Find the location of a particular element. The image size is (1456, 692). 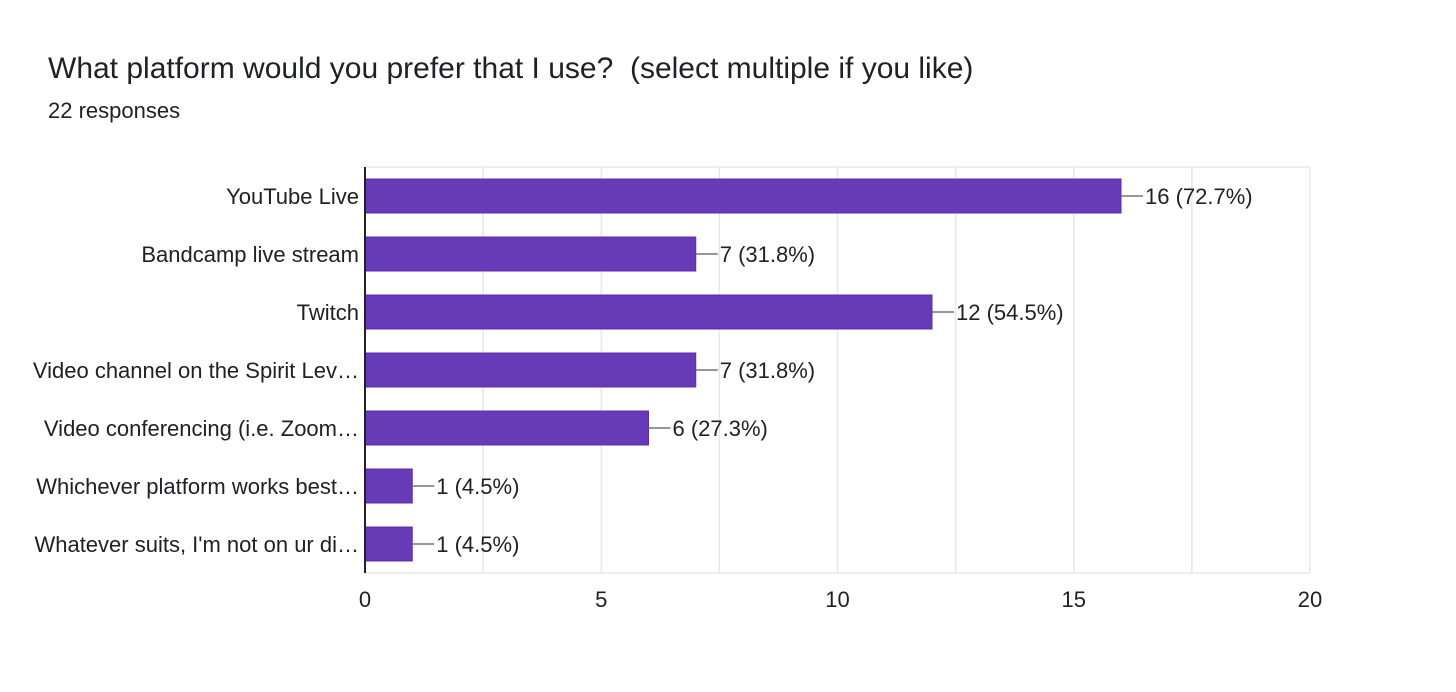

x-tick-label: 0 is located at coordinates (365, 599).